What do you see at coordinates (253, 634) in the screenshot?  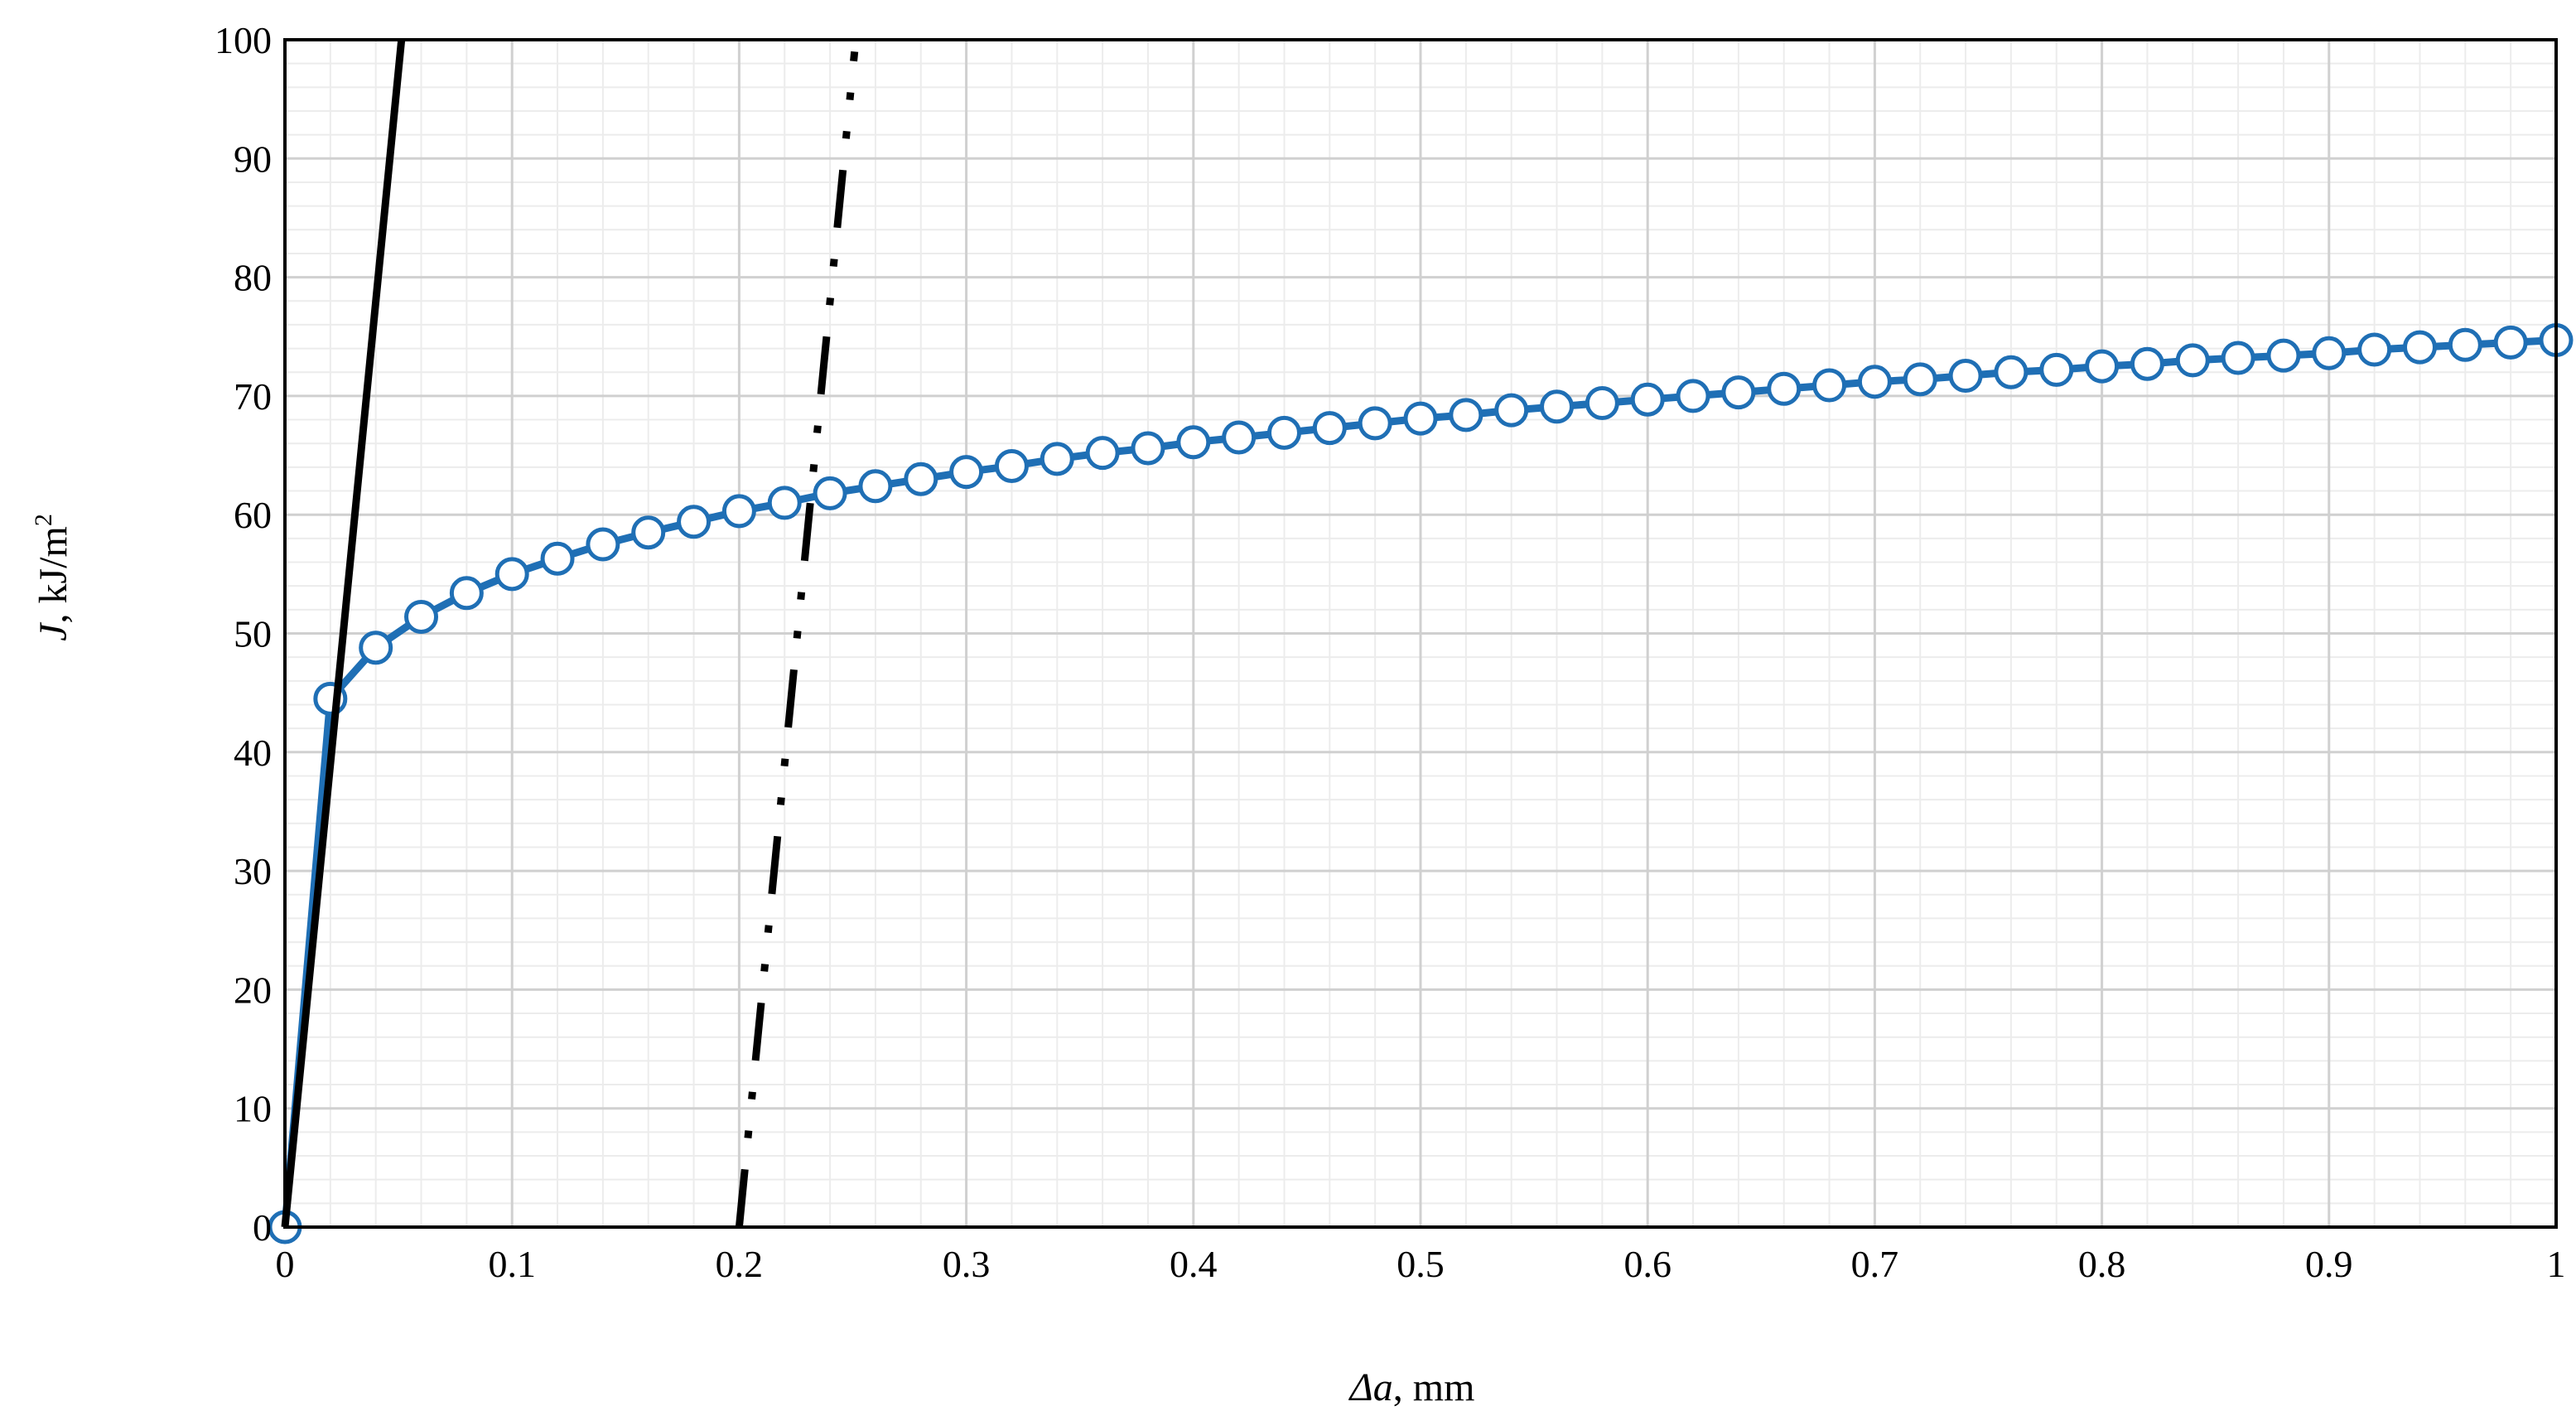 I see `y-tick-label: 50` at bounding box center [253, 634].